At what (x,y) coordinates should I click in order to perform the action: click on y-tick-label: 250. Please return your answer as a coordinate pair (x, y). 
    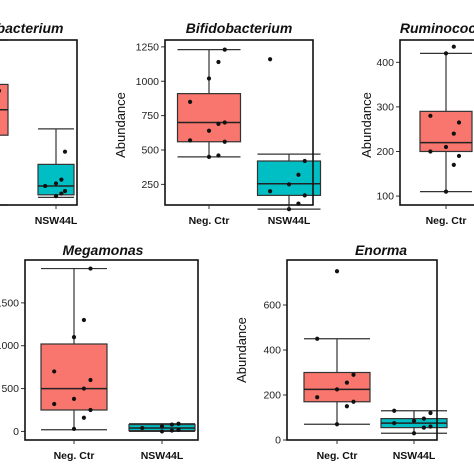
    Looking at the image, I should click on (150, 185).